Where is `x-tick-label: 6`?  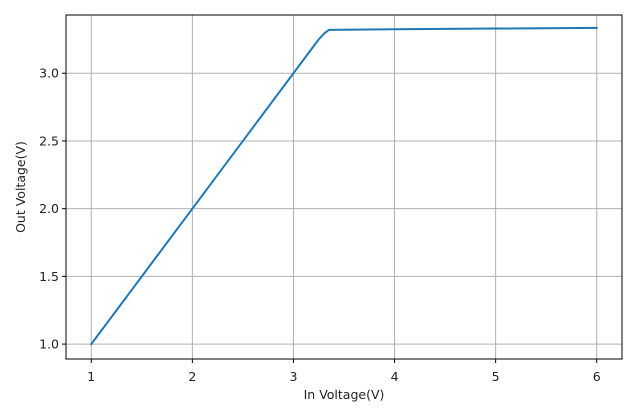
x-tick-label: 6 is located at coordinates (597, 376).